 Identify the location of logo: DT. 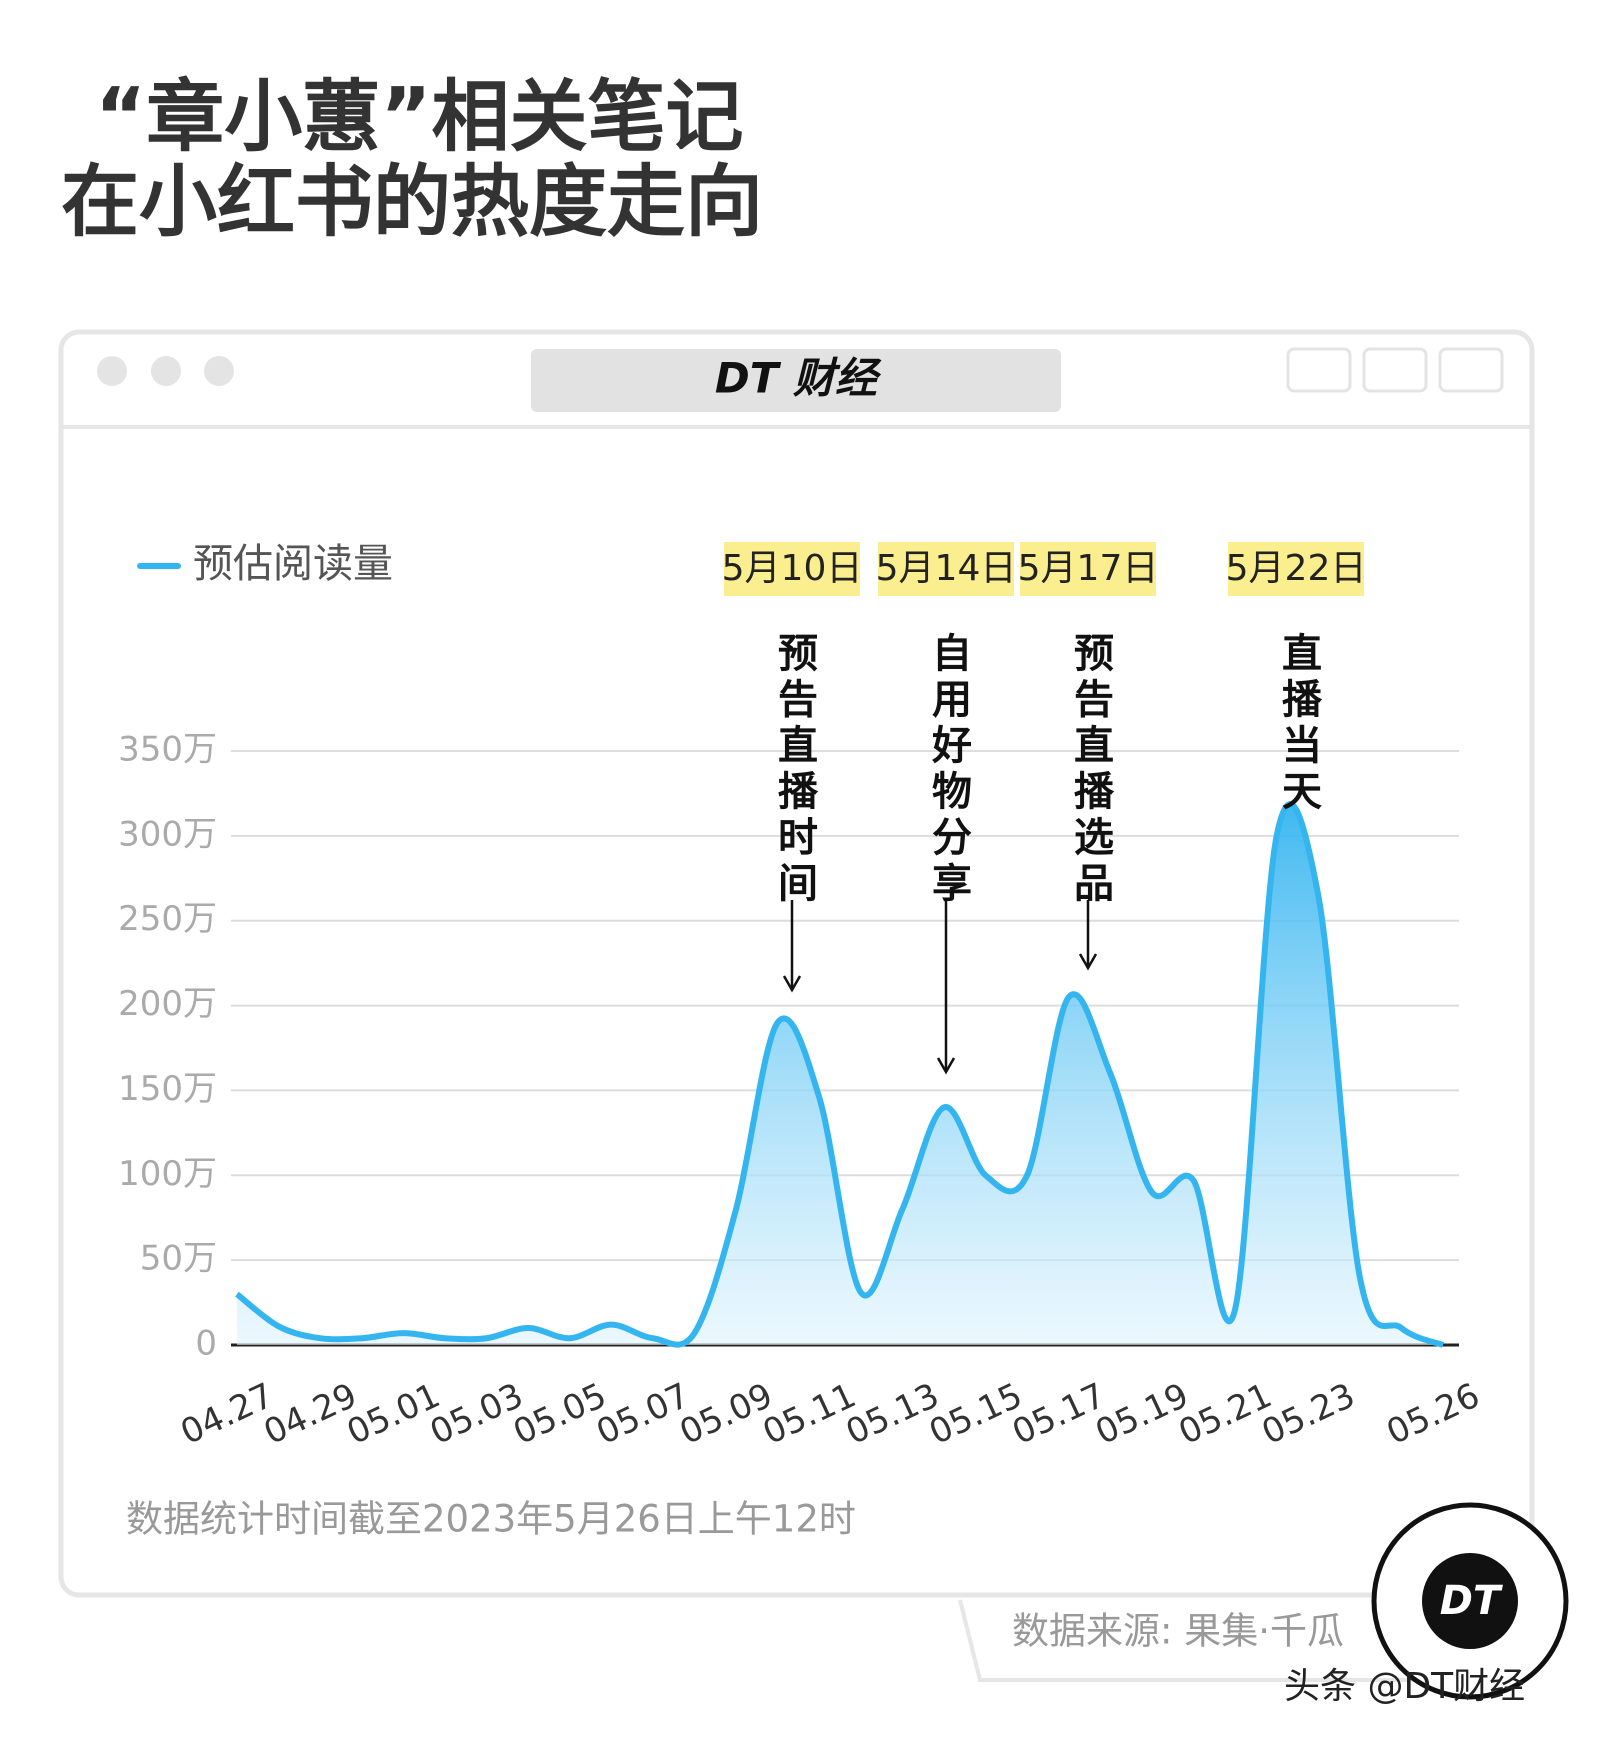
(1471, 1601).